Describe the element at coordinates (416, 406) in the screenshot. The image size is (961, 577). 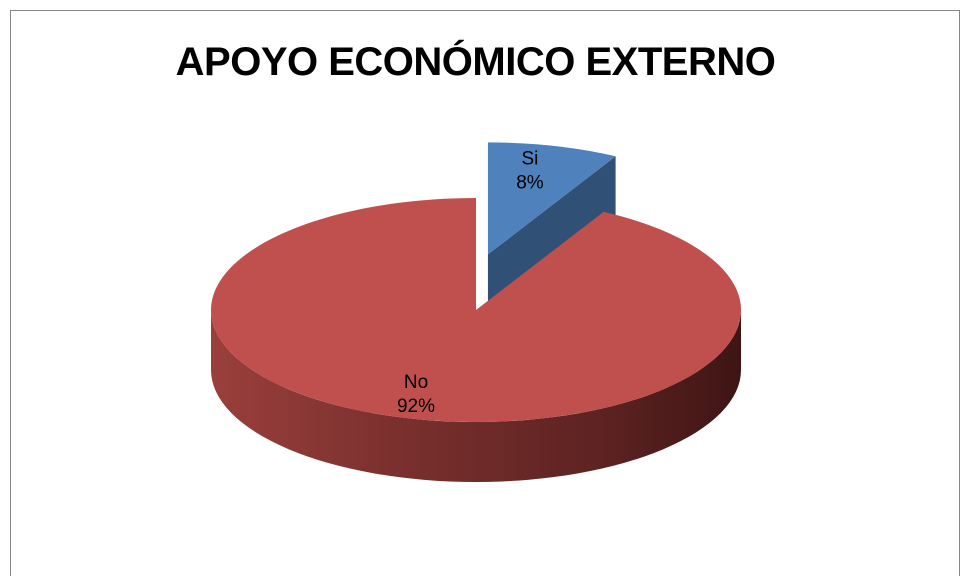
I see `slice-percent-no: 92%` at that location.